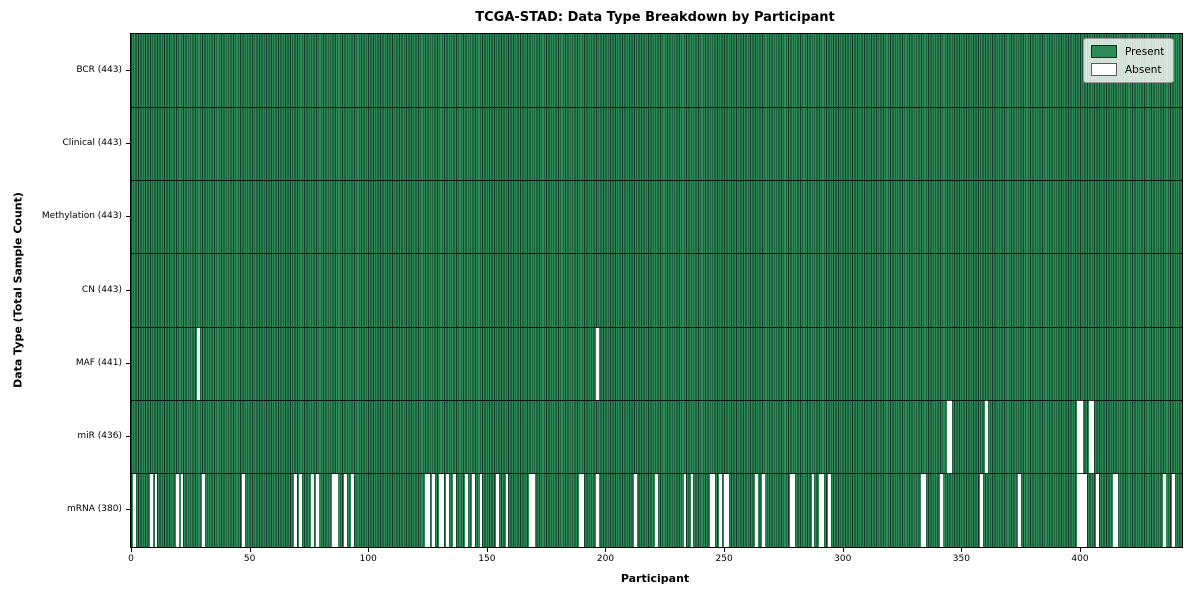 The width and height of the screenshot is (1200, 600). What do you see at coordinates (655, 578) in the screenshot?
I see `x-axis-label: Participant` at bounding box center [655, 578].